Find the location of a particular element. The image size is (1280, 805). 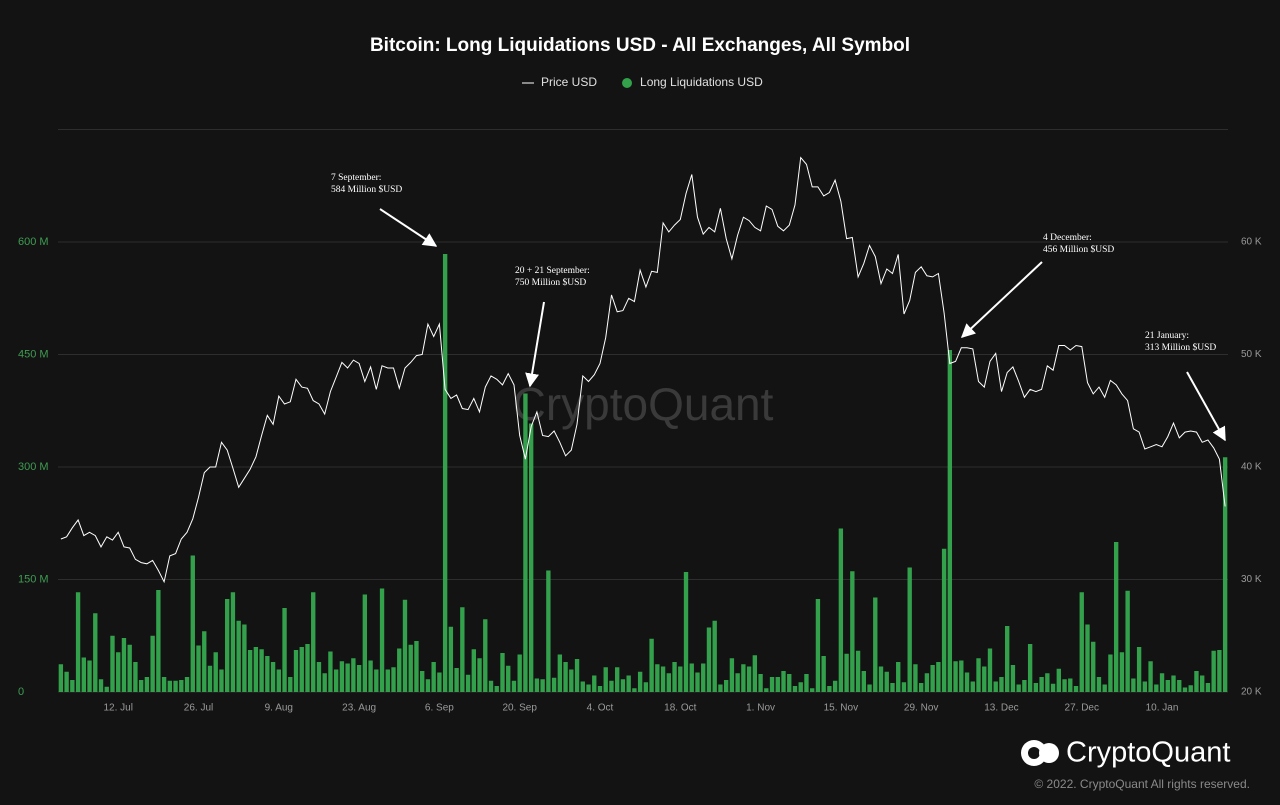

annotation-text: 21 January: is located at coordinates (1167, 336).